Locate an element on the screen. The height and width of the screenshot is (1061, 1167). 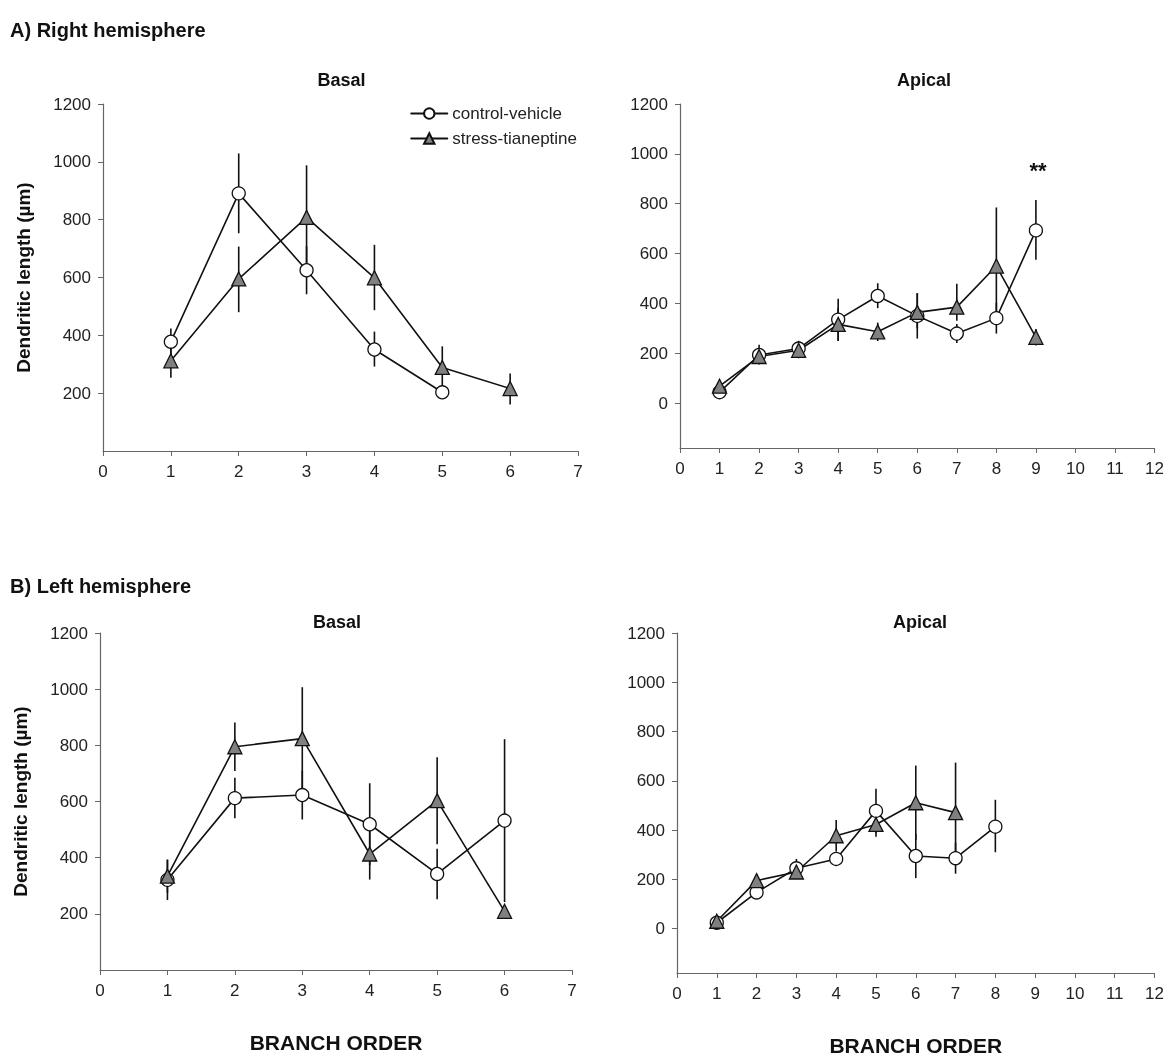
text: B) Left hemisphere is located at coordinates (101, 586).